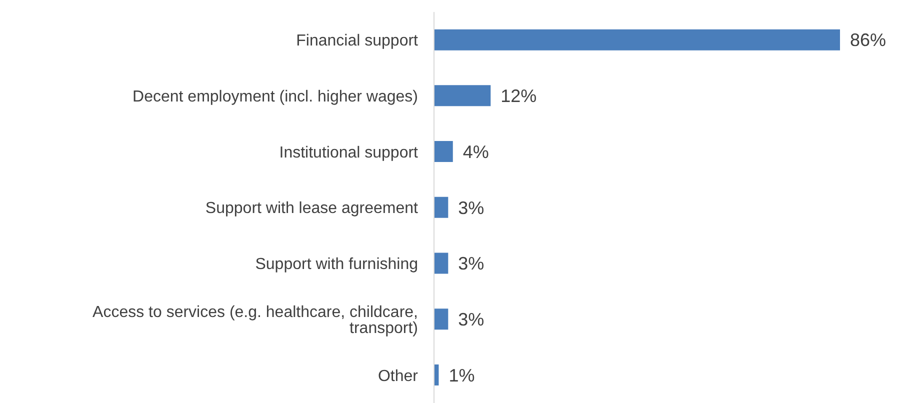 The image size is (898, 403). What do you see at coordinates (461, 375) in the screenshot?
I see `data-label: 1%` at bounding box center [461, 375].